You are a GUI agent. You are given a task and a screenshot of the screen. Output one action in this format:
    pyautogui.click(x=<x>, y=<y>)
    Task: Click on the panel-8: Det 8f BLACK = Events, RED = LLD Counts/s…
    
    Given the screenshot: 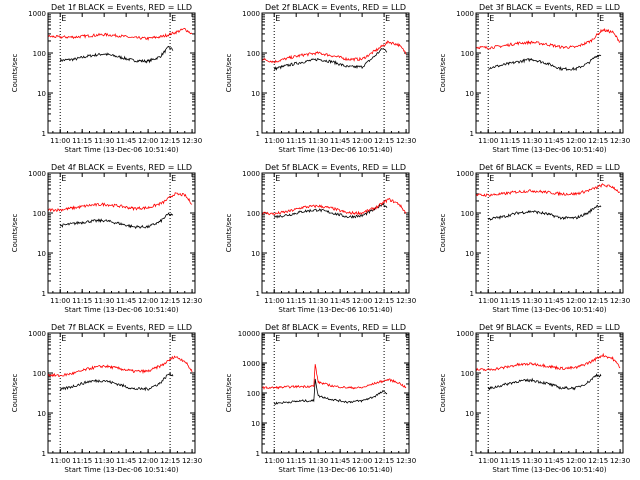 What is the action you would take?
    pyautogui.click(x=320, y=398)
    